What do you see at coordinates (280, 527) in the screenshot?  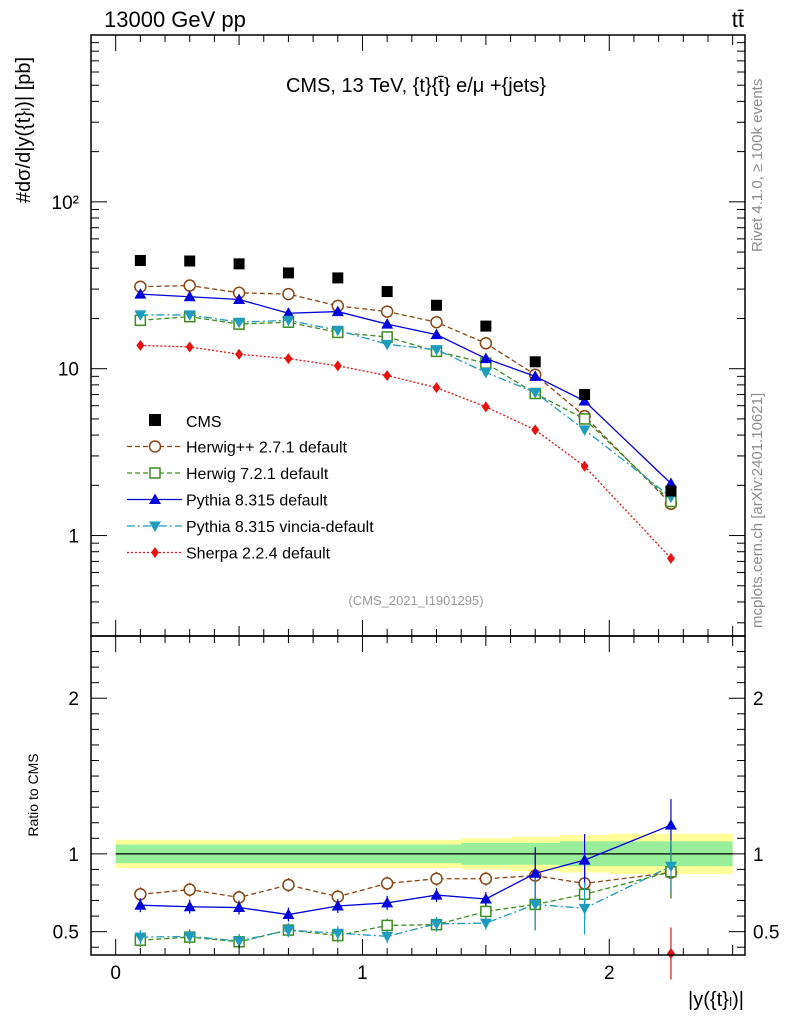 I see `legend-label-series-3: Pythia 8.315 vincia-default` at bounding box center [280, 527].